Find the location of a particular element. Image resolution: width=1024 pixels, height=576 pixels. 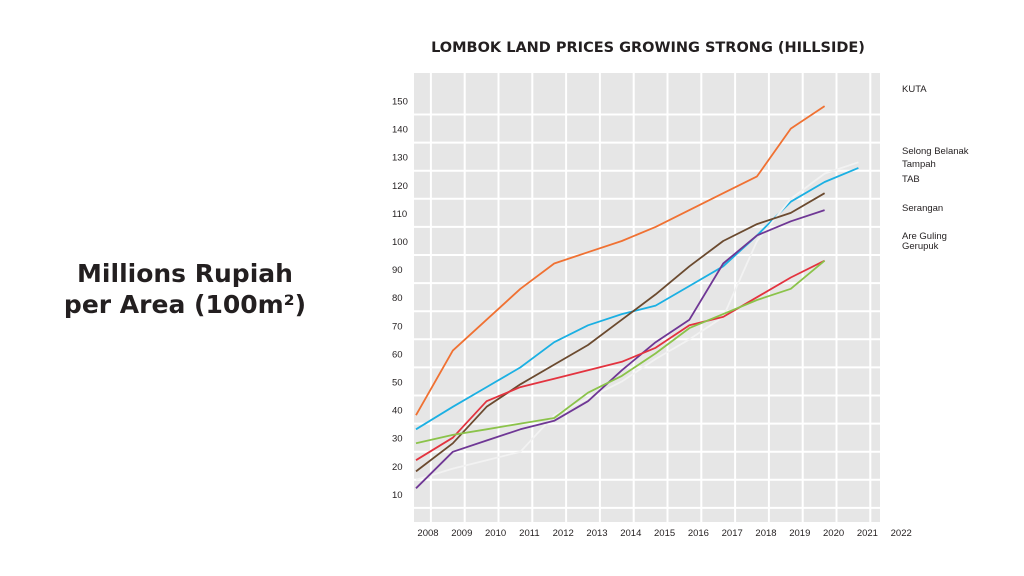

y-tick-label: 140 is located at coordinates (400, 130).